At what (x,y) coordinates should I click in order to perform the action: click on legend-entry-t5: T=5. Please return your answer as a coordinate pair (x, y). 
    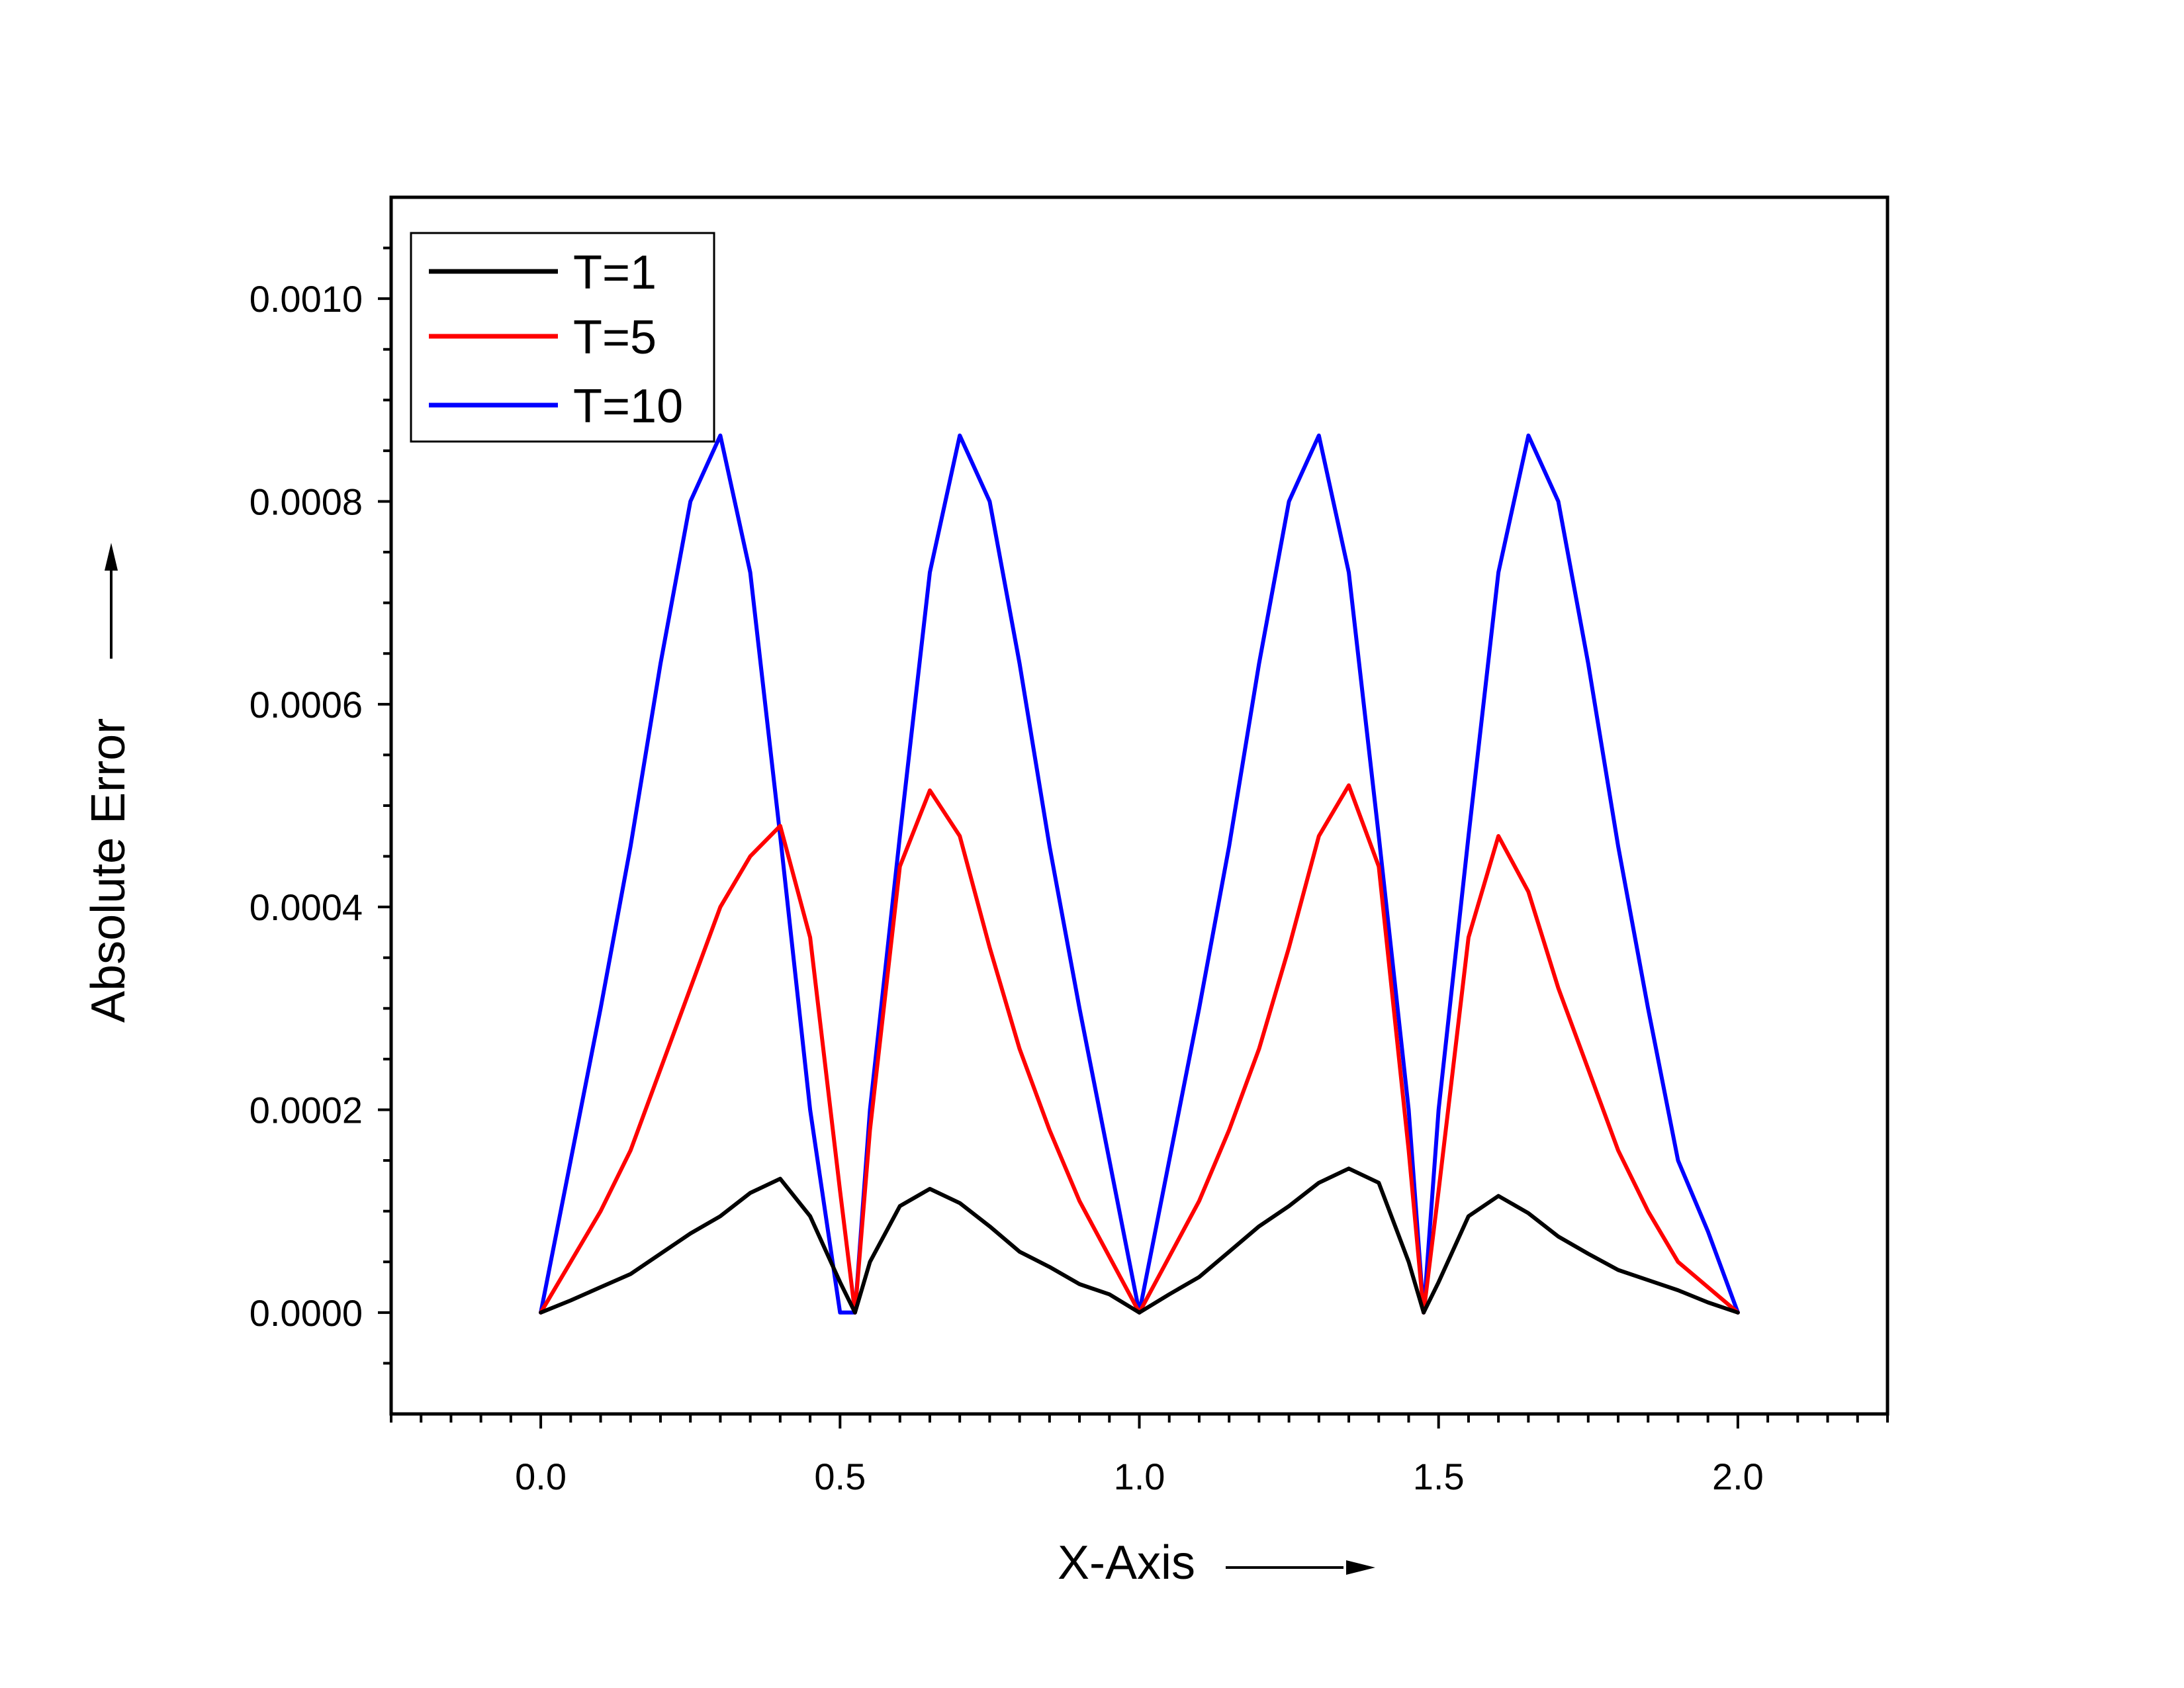
    Looking at the image, I should click on (543, 337).